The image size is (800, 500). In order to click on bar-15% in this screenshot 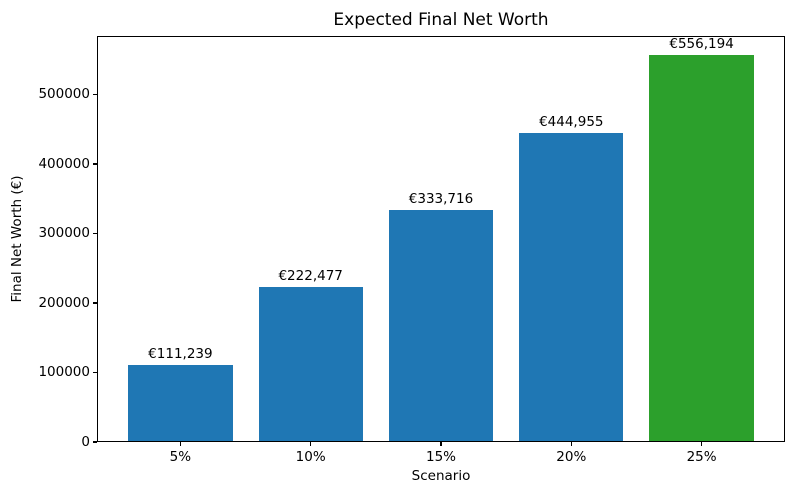, I will do `click(441, 326)`.